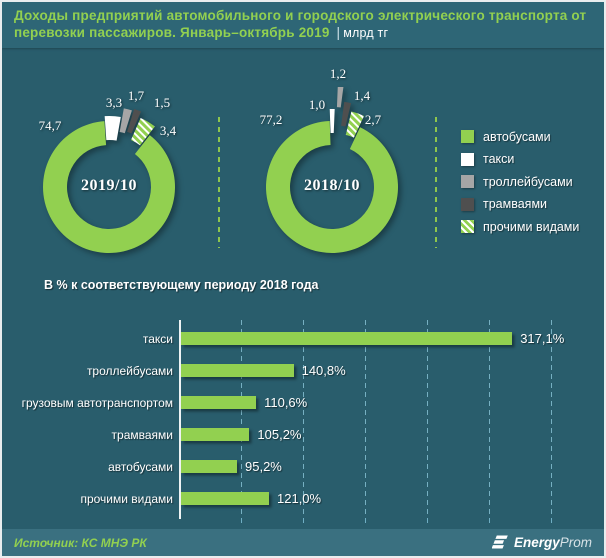 This screenshot has height=558, width=606. Describe the element at coordinates (181, 285) in the screenshot. I see `bar-chart-title: В % к соответствующему периоду 2018 года` at that location.